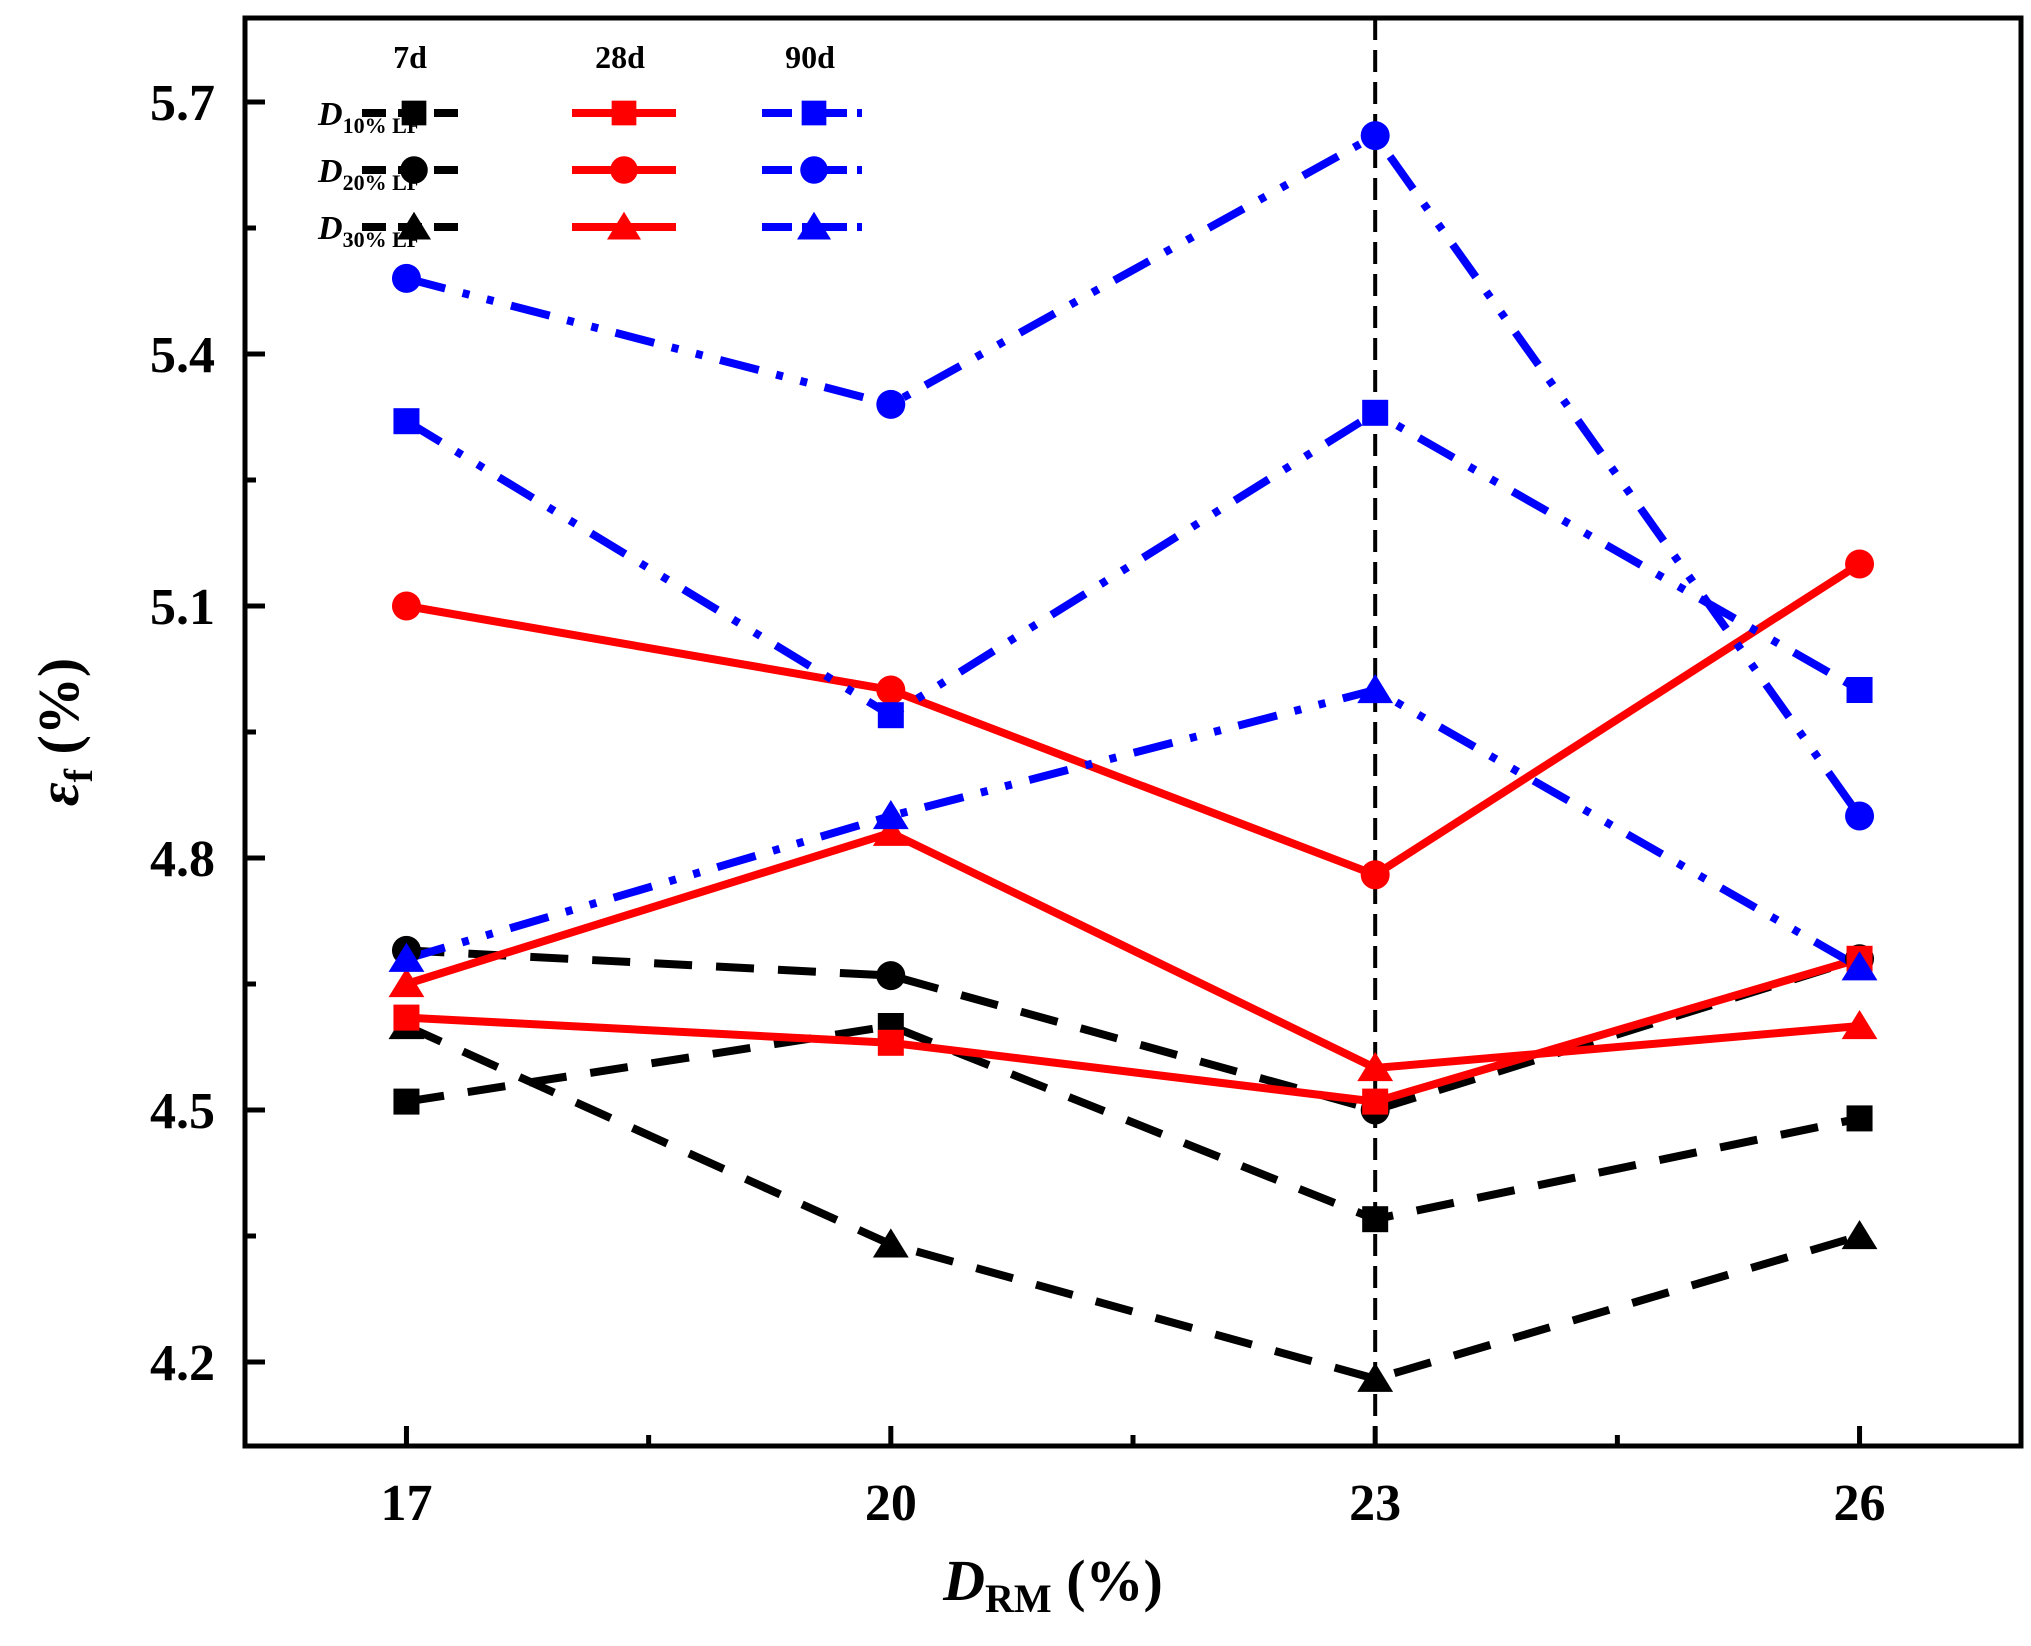 Image resolution: width=2031 pixels, height=1646 pixels. Describe the element at coordinates (410, 57) in the screenshot. I see `legend-col-header-0: 7d` at that location.